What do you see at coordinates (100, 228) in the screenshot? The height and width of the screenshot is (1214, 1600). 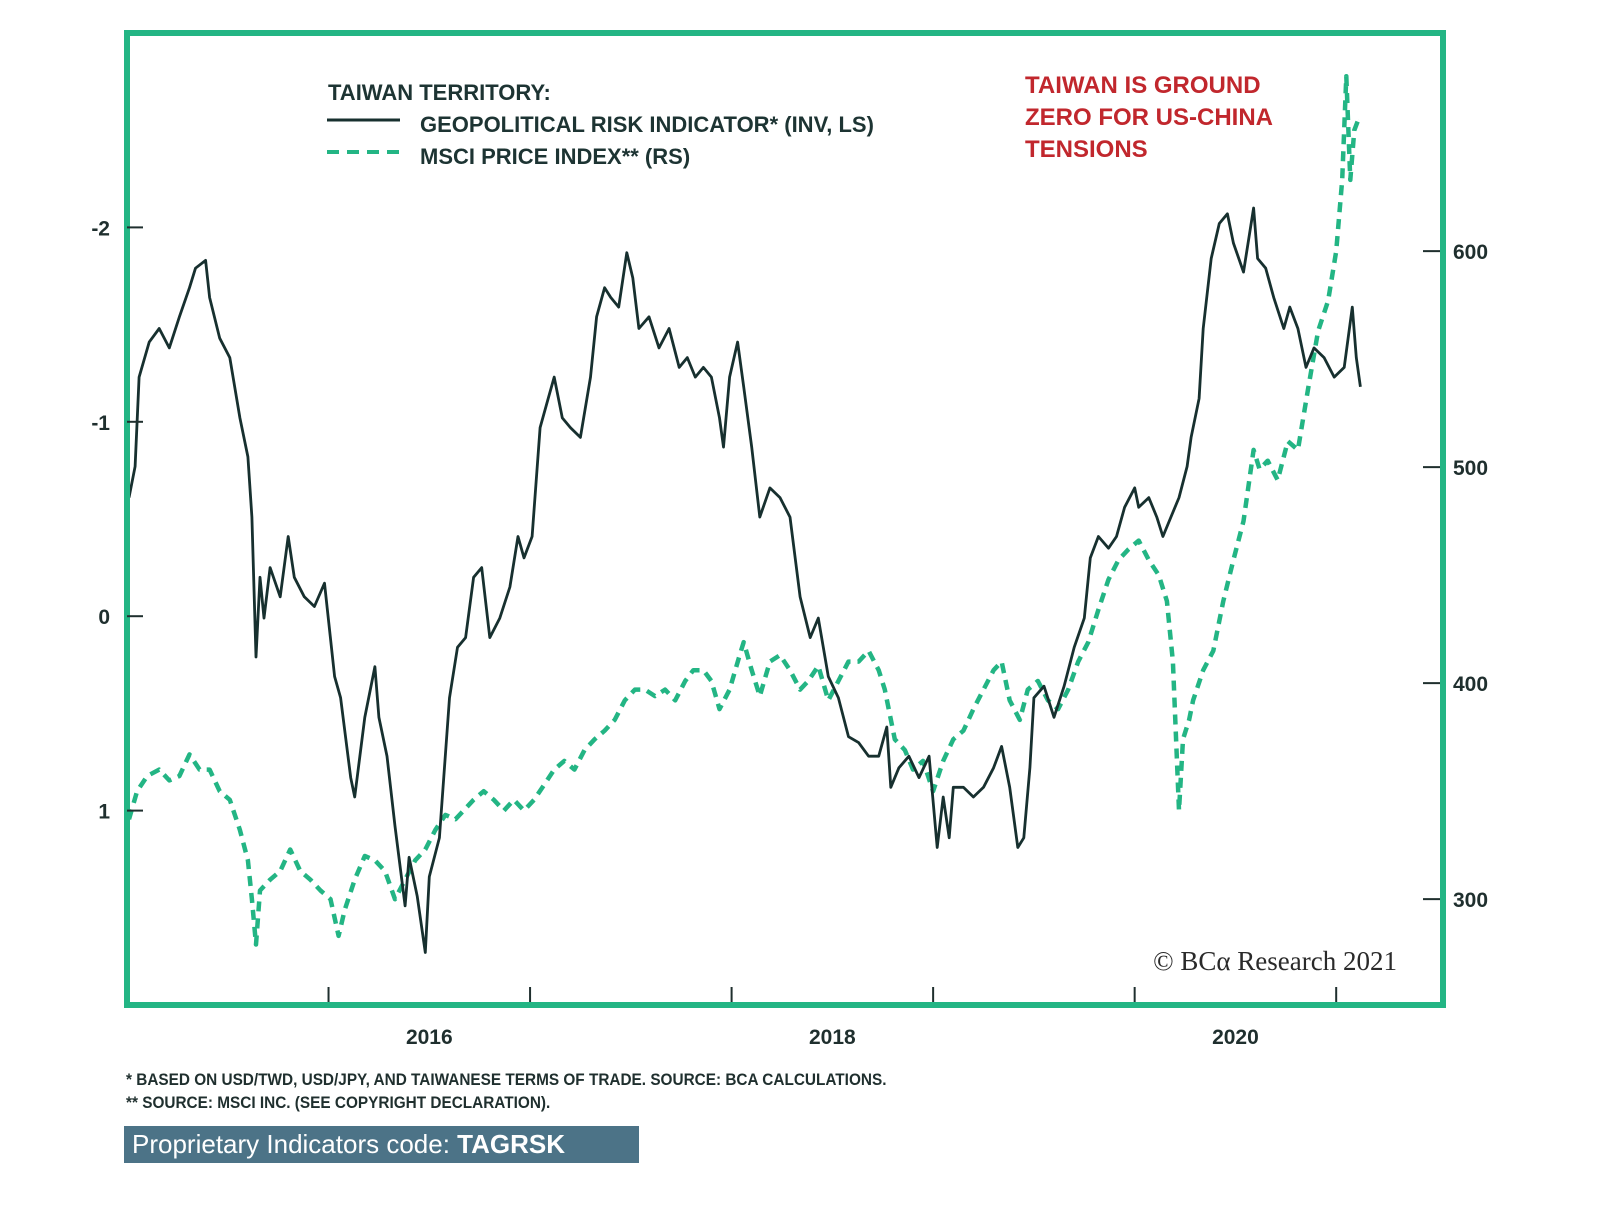 I see `left-axis-tick-label: -2` at bounding box center [100, 228].